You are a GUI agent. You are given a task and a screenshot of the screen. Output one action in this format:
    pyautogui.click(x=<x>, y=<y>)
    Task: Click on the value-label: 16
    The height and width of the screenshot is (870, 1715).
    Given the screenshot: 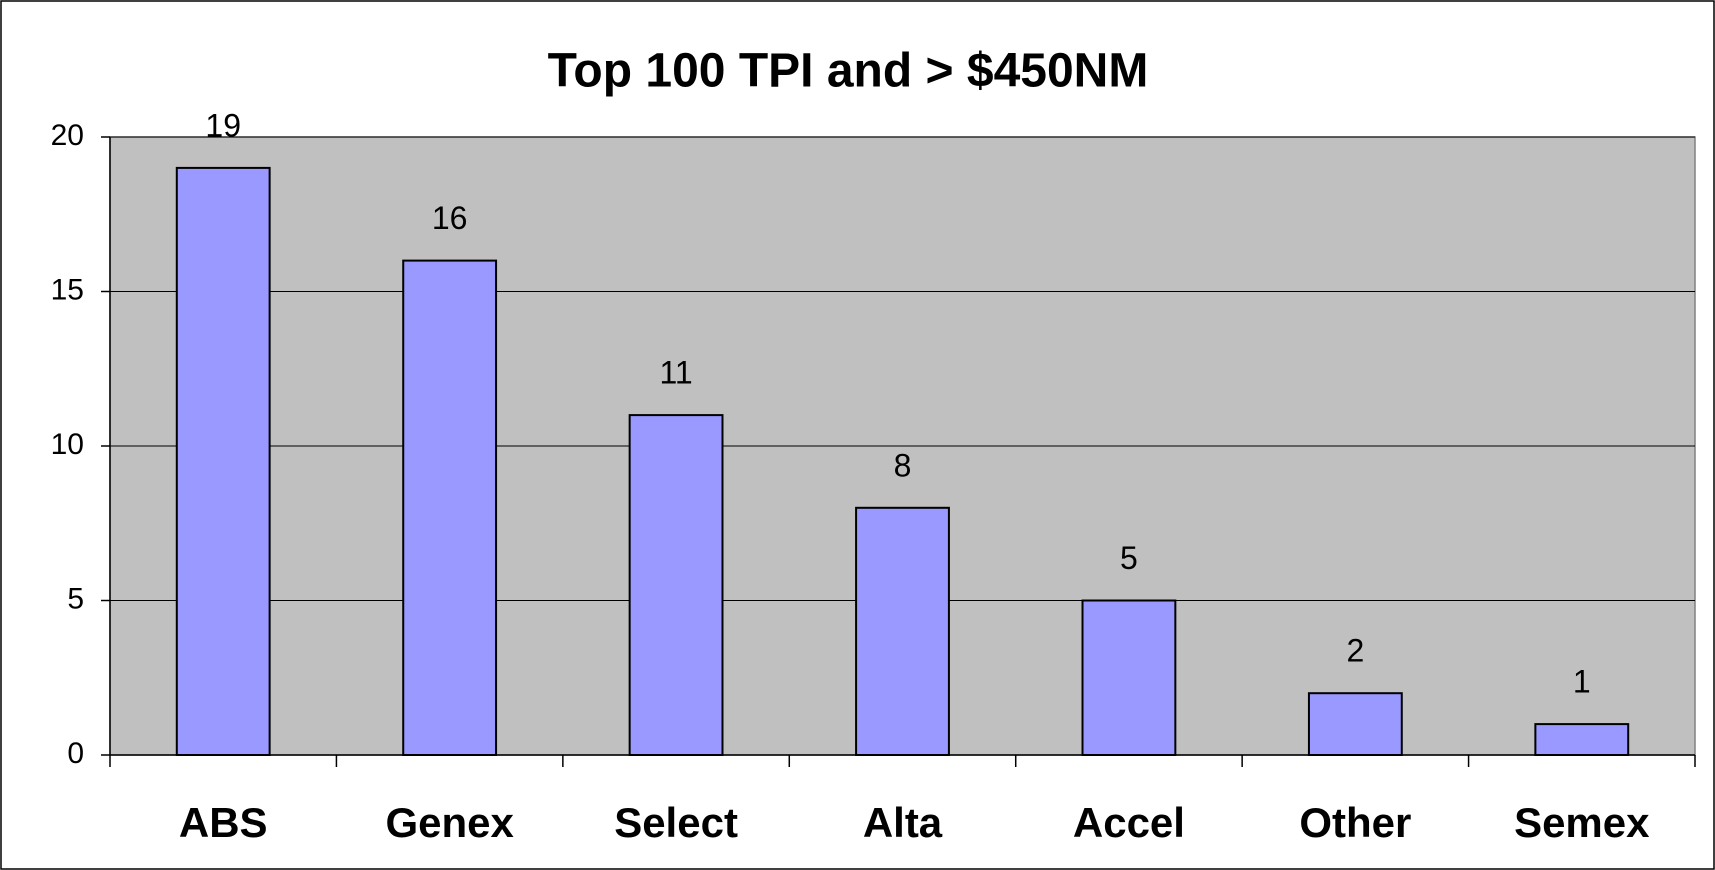 What is the action you would take?
    pyautogui.click(x=450, y=218)
    